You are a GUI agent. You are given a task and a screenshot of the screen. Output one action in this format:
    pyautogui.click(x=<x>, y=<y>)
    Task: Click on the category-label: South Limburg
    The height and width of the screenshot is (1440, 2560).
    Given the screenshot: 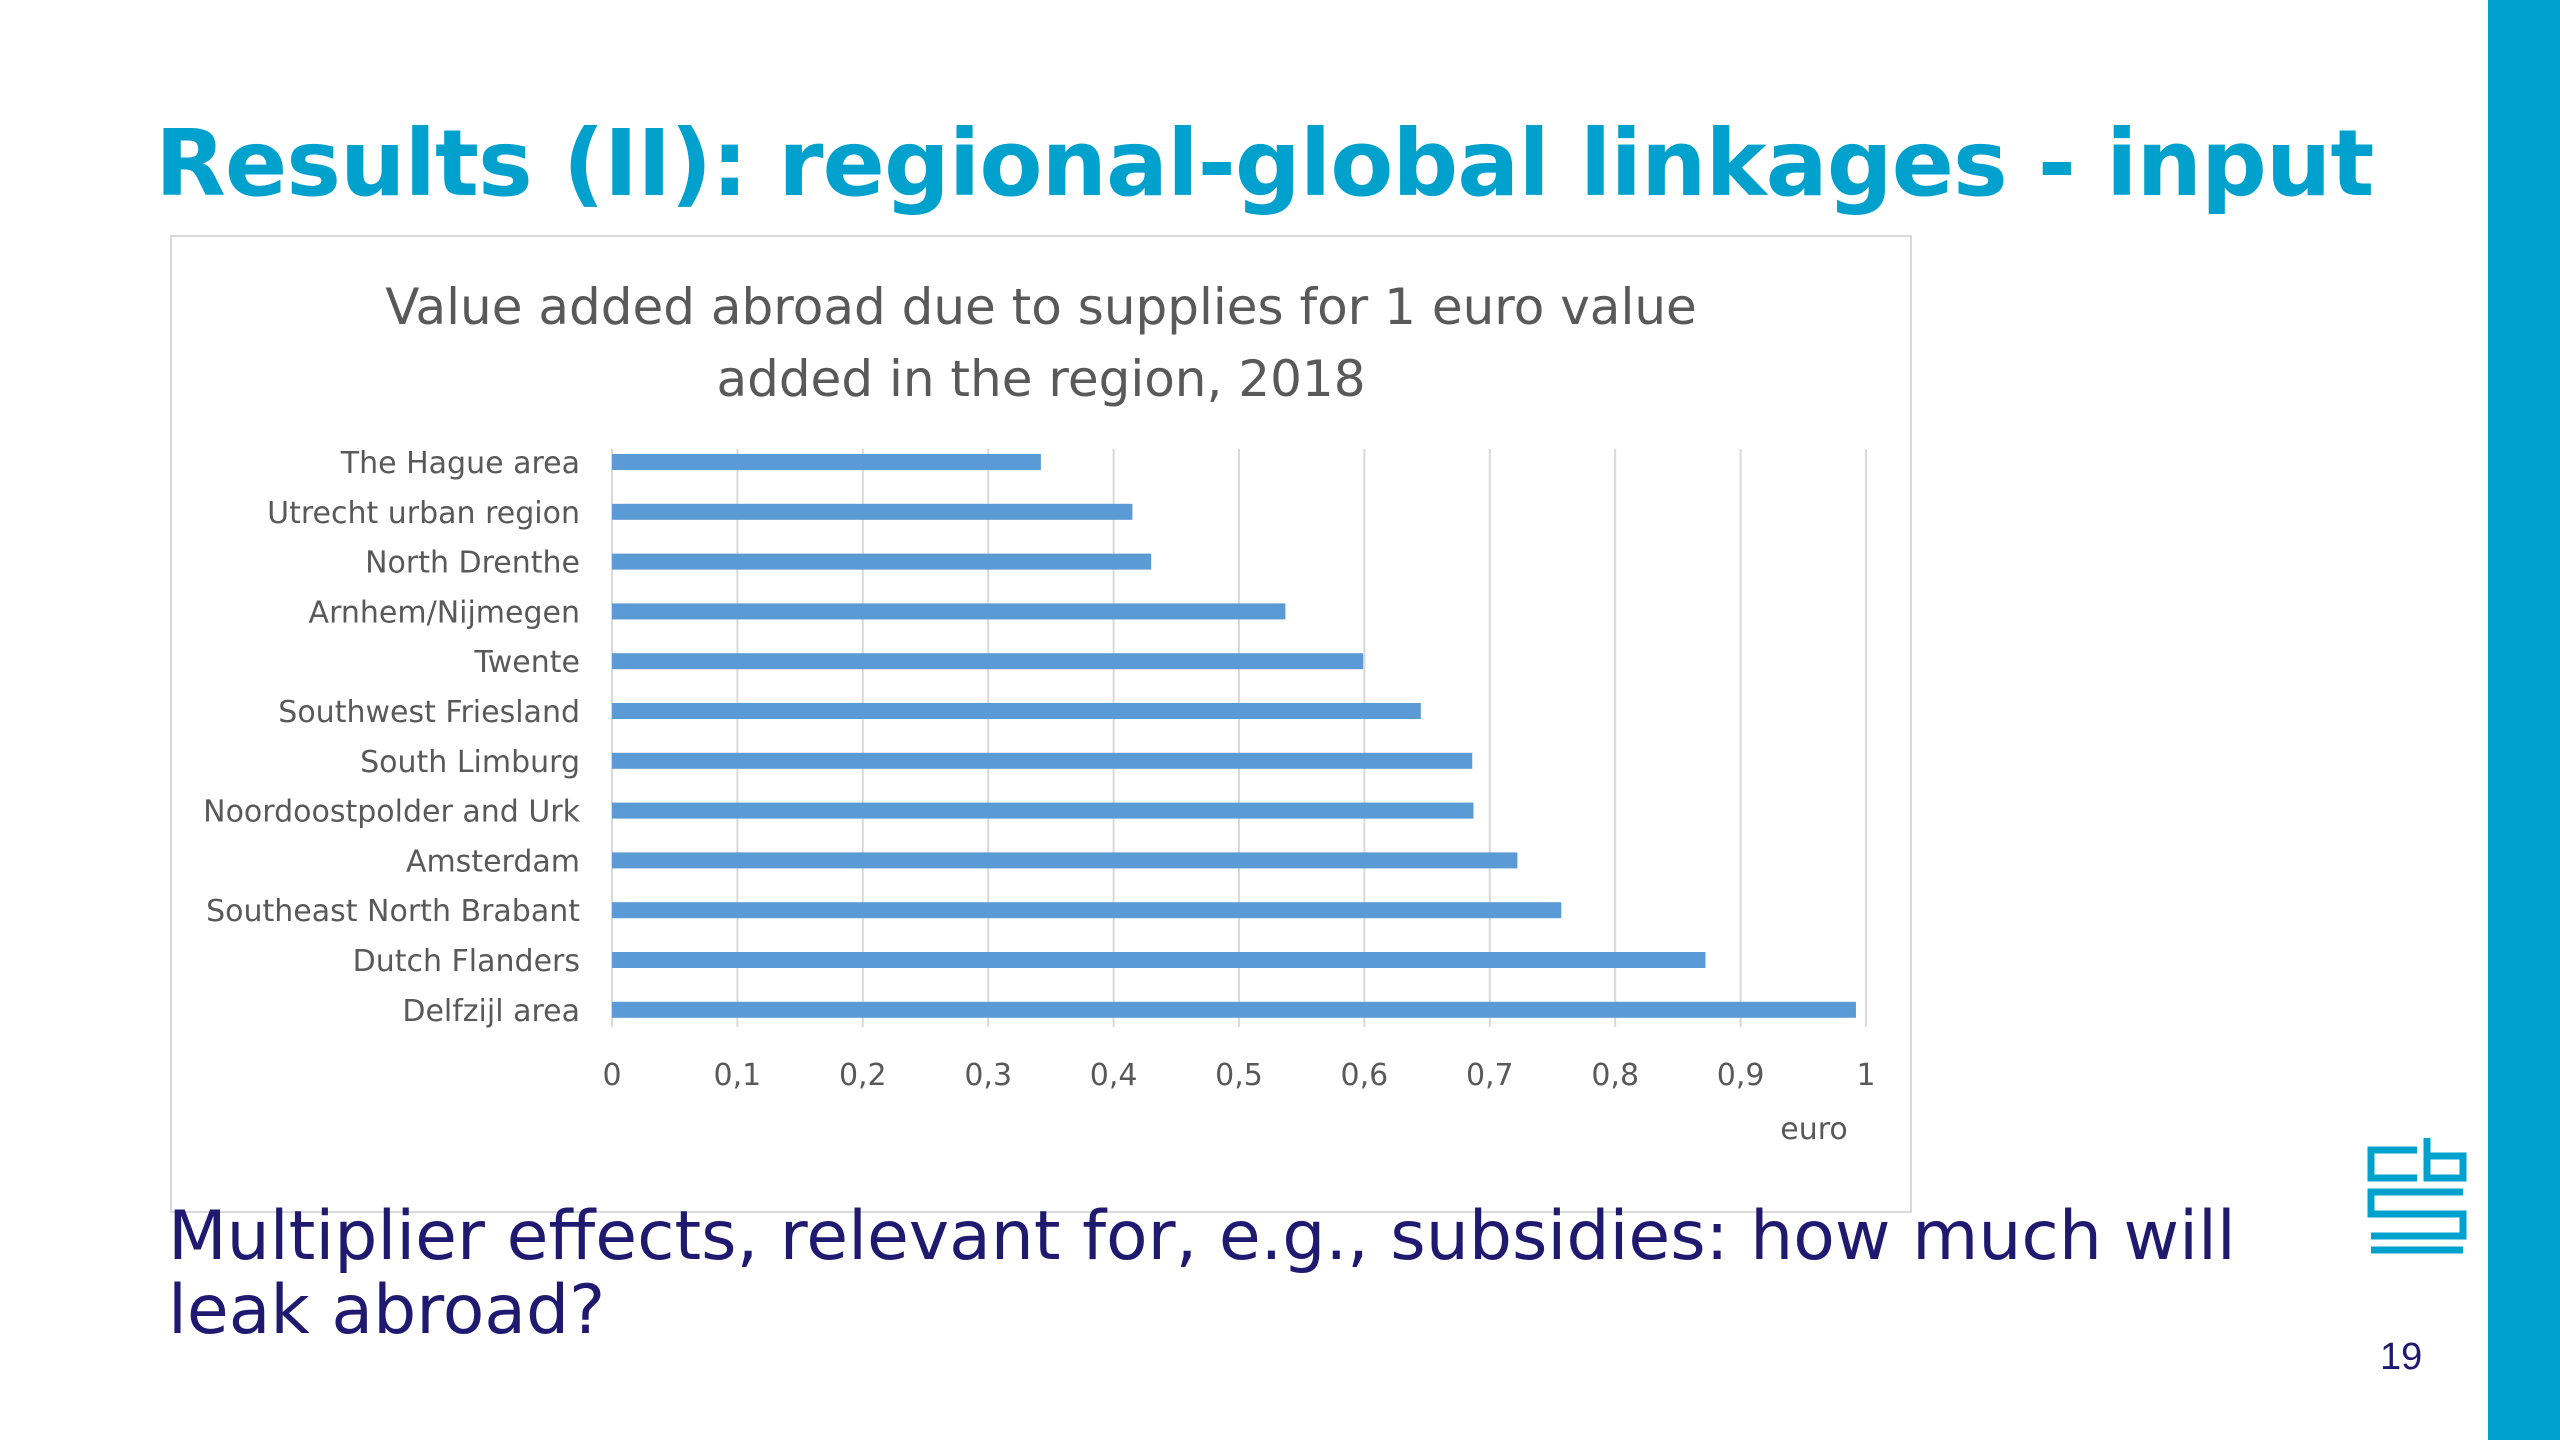 What is the action you would take?
    pyautogui.click(x=470, y=762)
    